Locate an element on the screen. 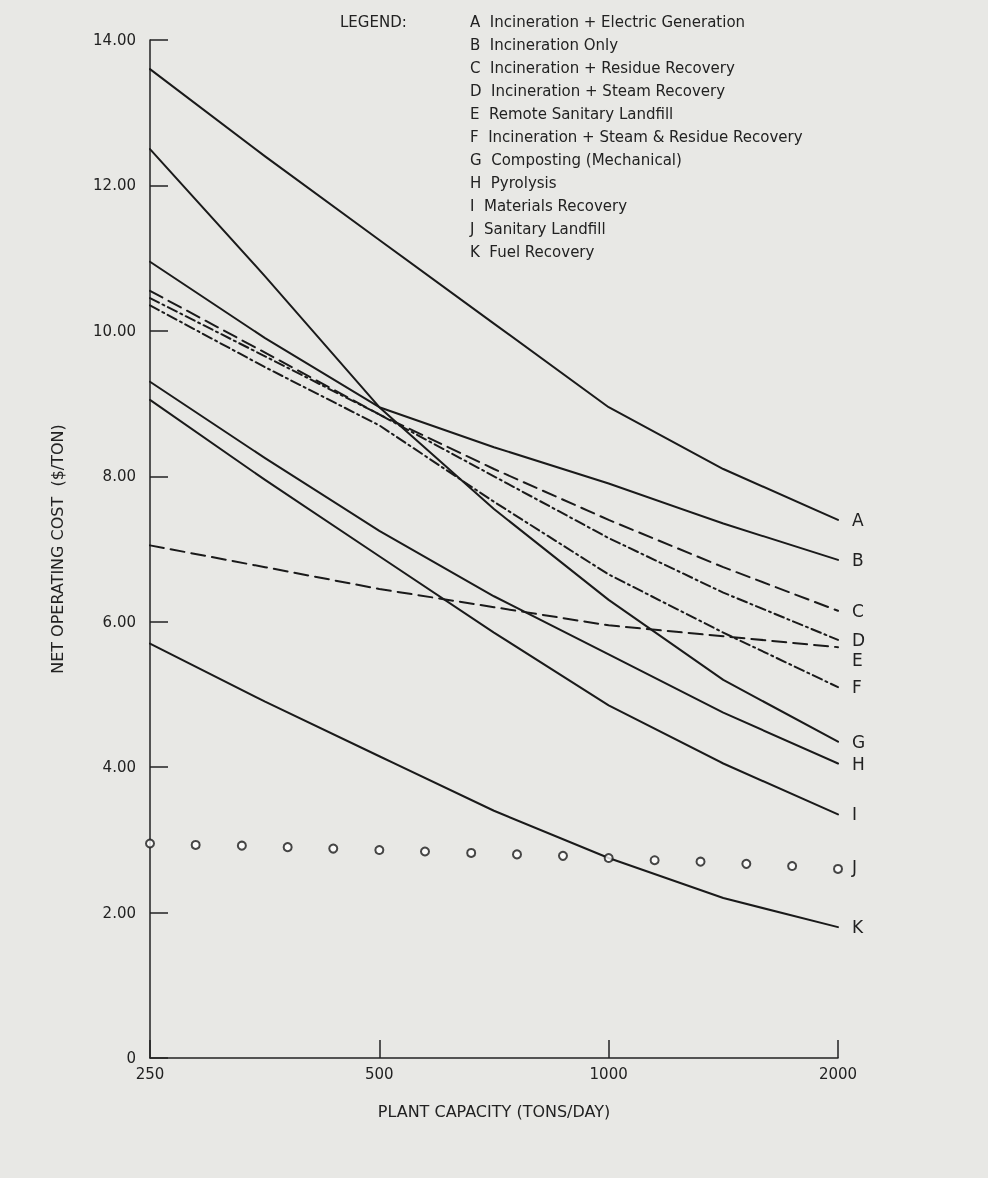 Image resolution: width=988 pixels, height=1178 pixels. series-label: E is located at coordinates (857, 659).